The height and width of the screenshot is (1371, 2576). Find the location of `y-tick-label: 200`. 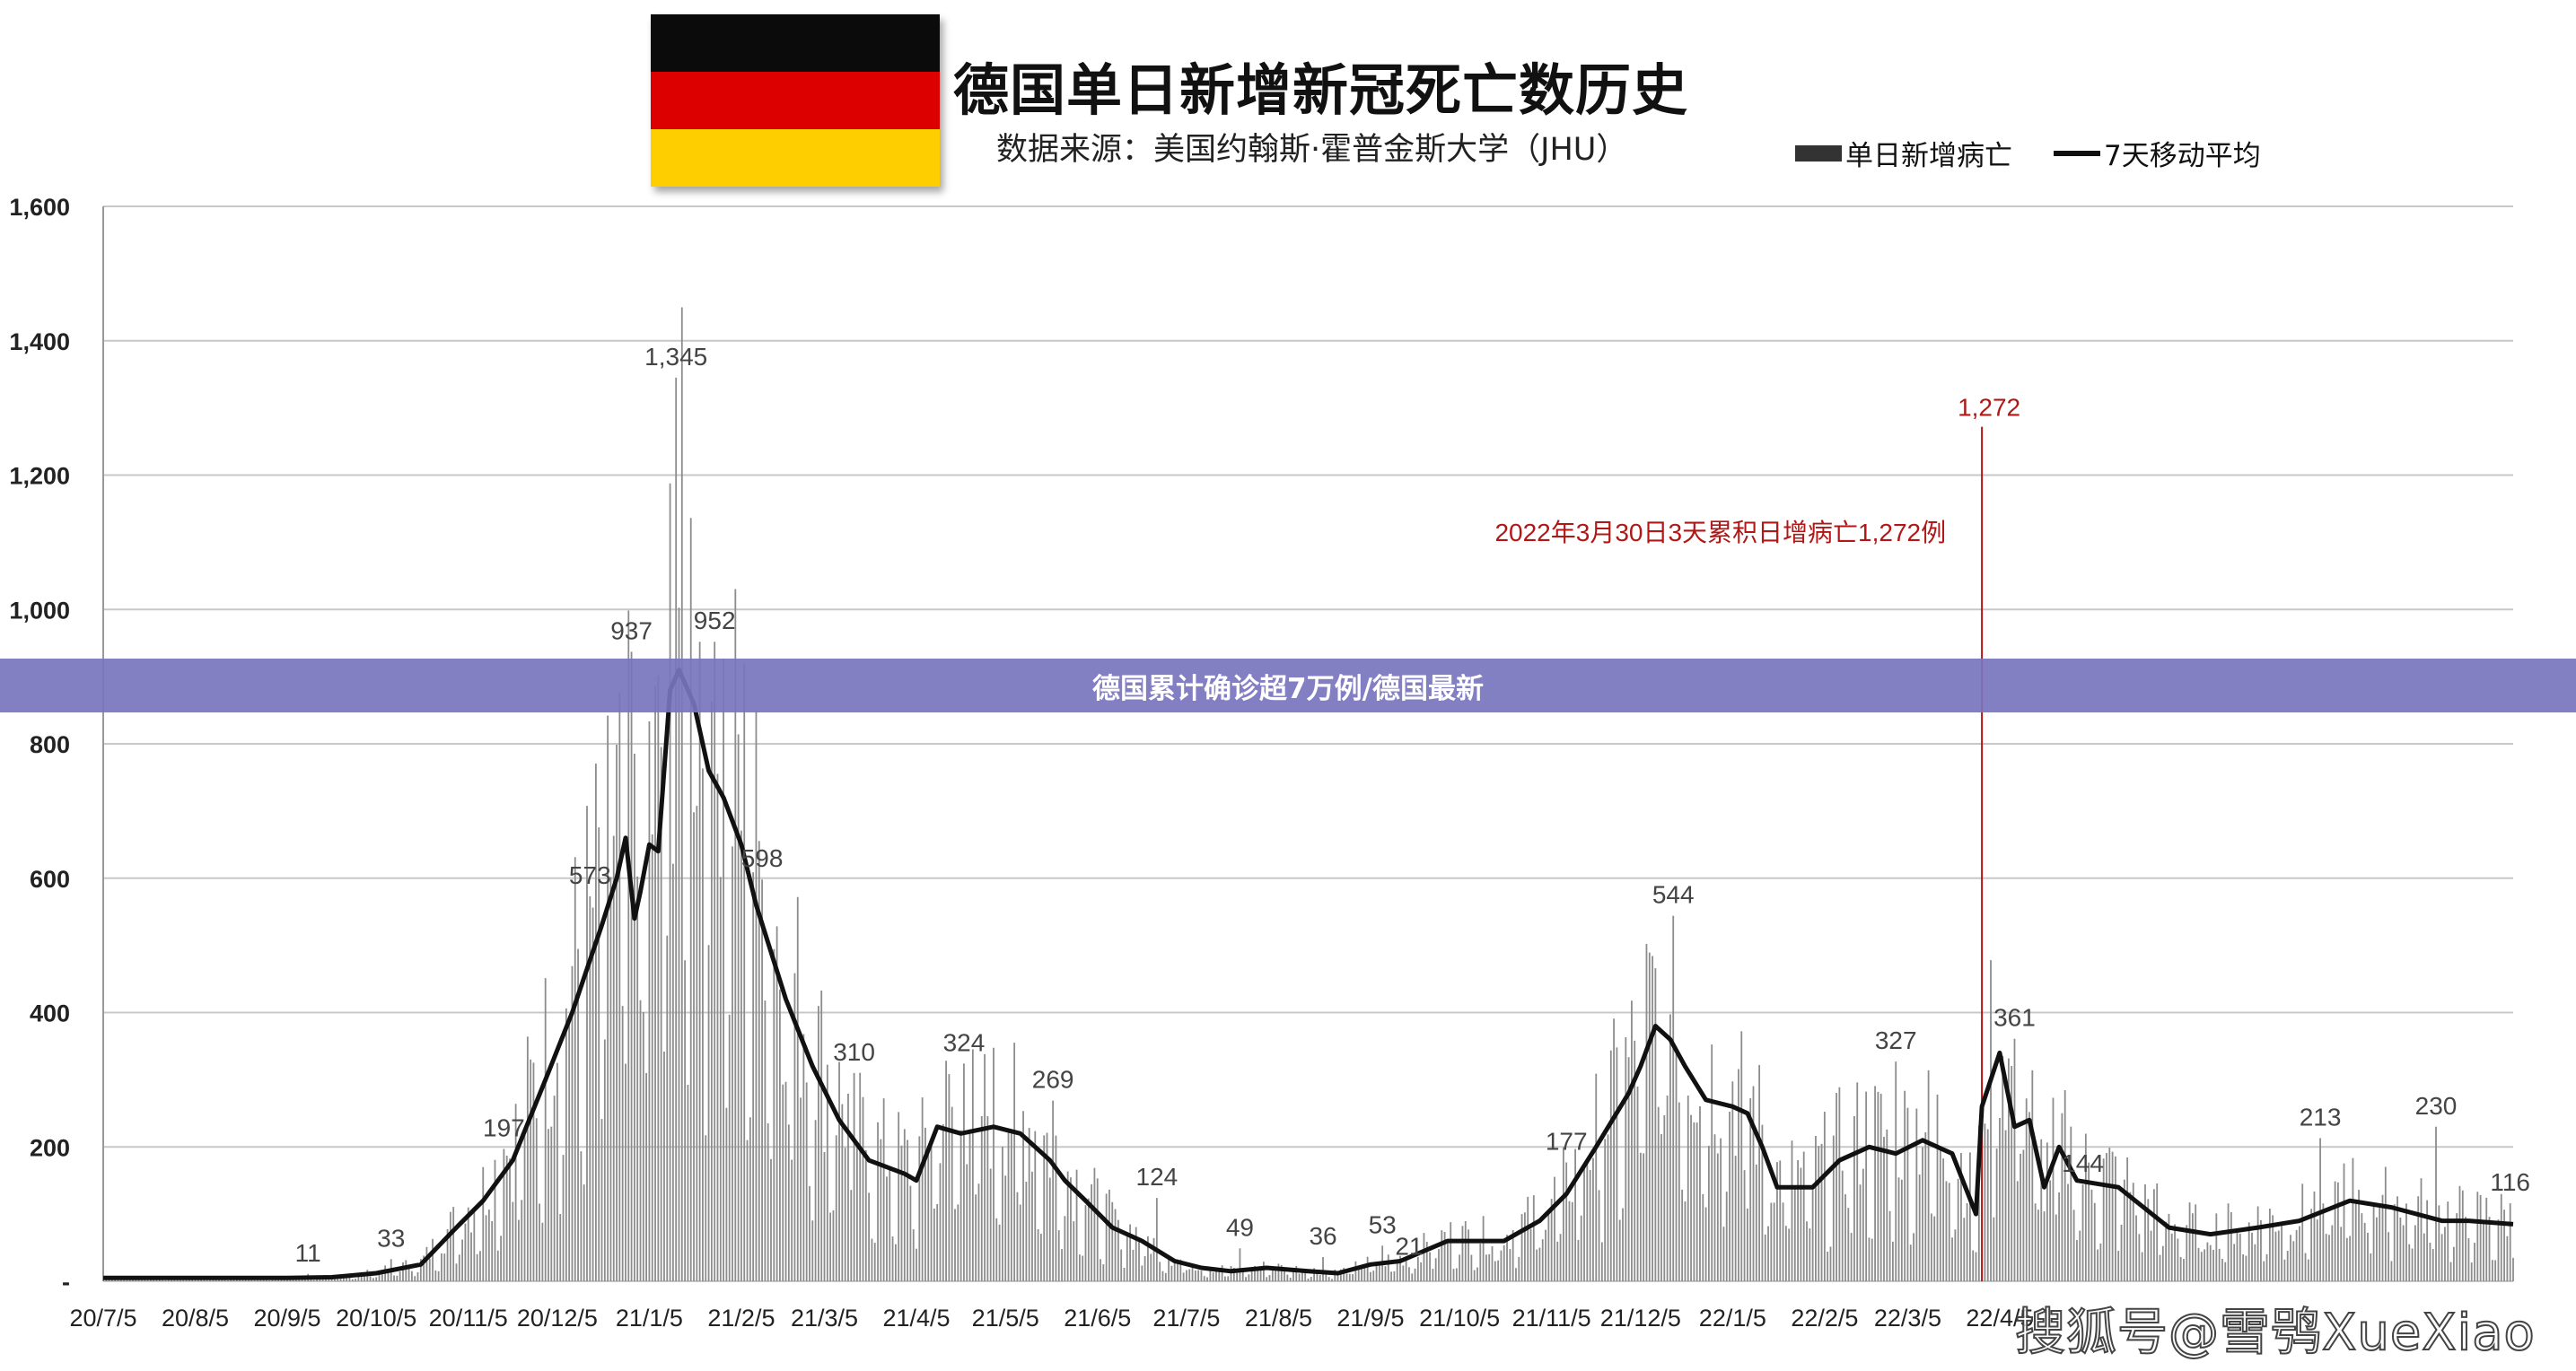

y-tick-label: 200 is located at coordinates (50, 1147).